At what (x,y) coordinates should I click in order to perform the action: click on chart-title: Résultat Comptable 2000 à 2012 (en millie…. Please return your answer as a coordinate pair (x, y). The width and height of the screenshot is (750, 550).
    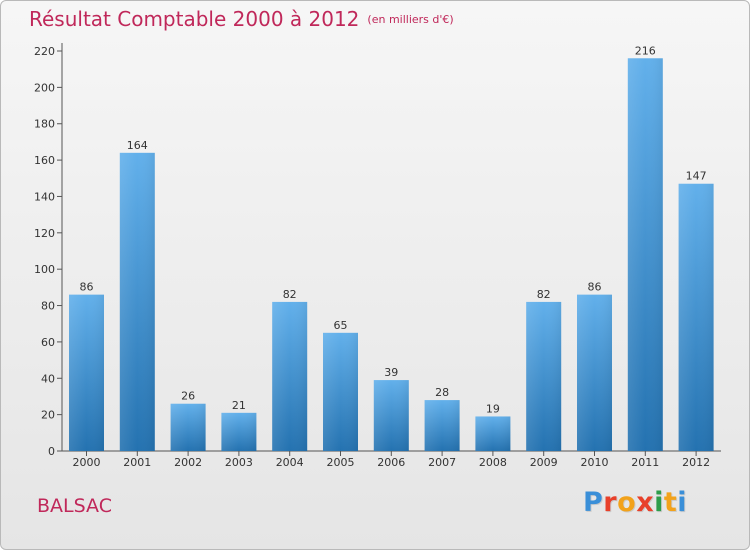
    Looking at the image, I should click on (241, 19).